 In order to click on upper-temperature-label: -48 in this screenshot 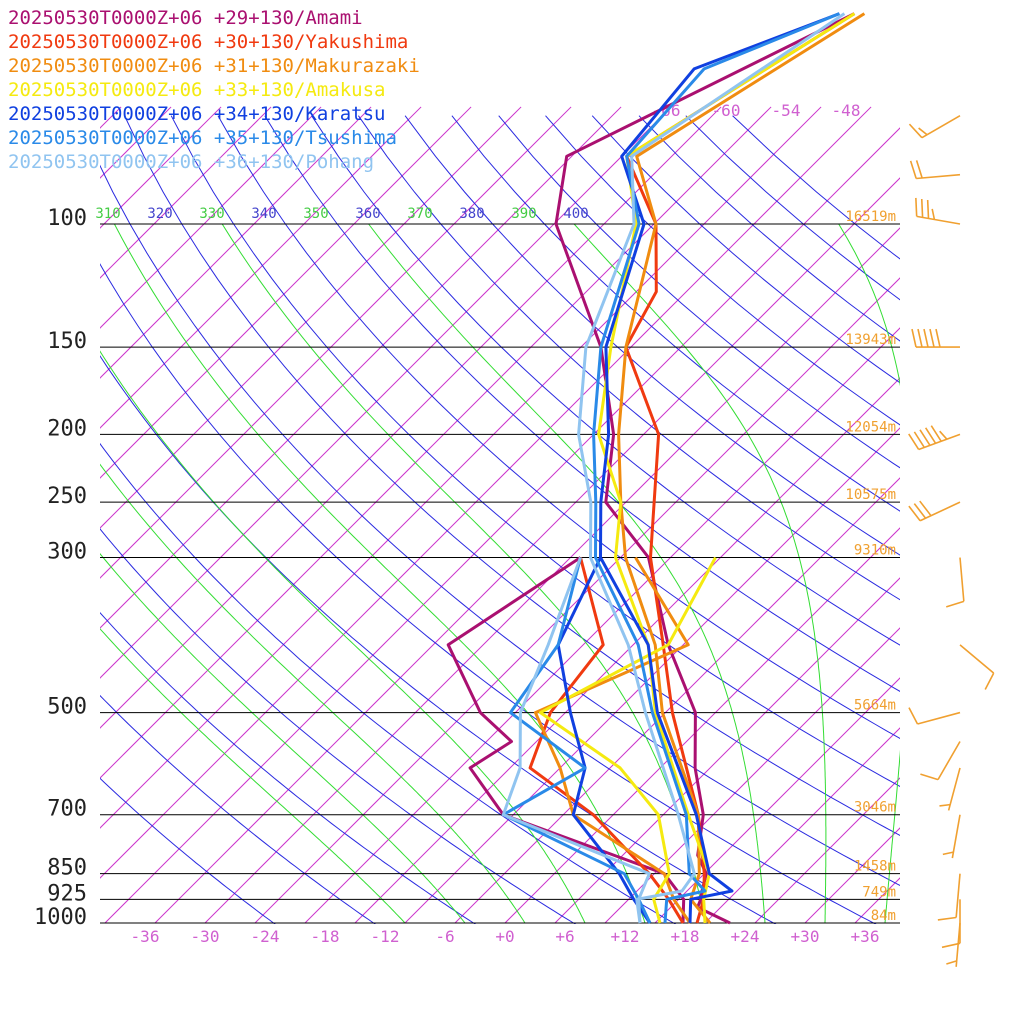, I will do `click(846, 110)`.